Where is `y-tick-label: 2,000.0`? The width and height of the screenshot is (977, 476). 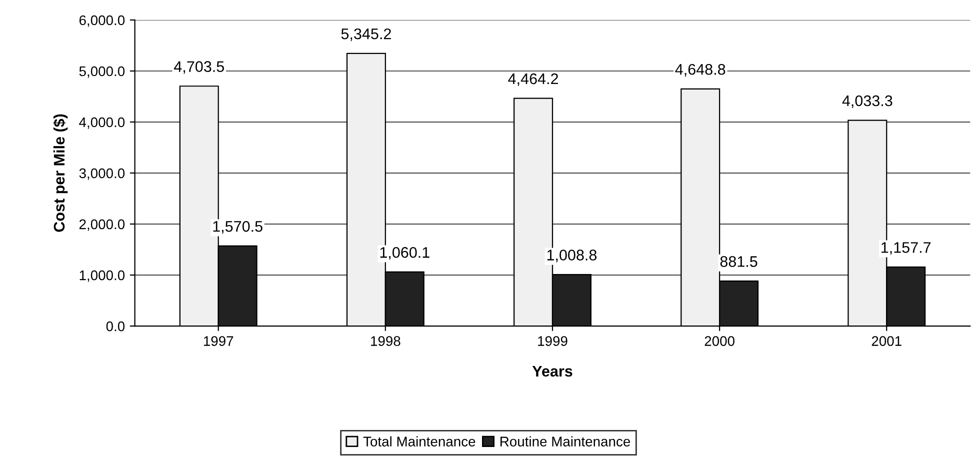
y-tick-label: 2,000.0 is located at coordinates (102, 225).